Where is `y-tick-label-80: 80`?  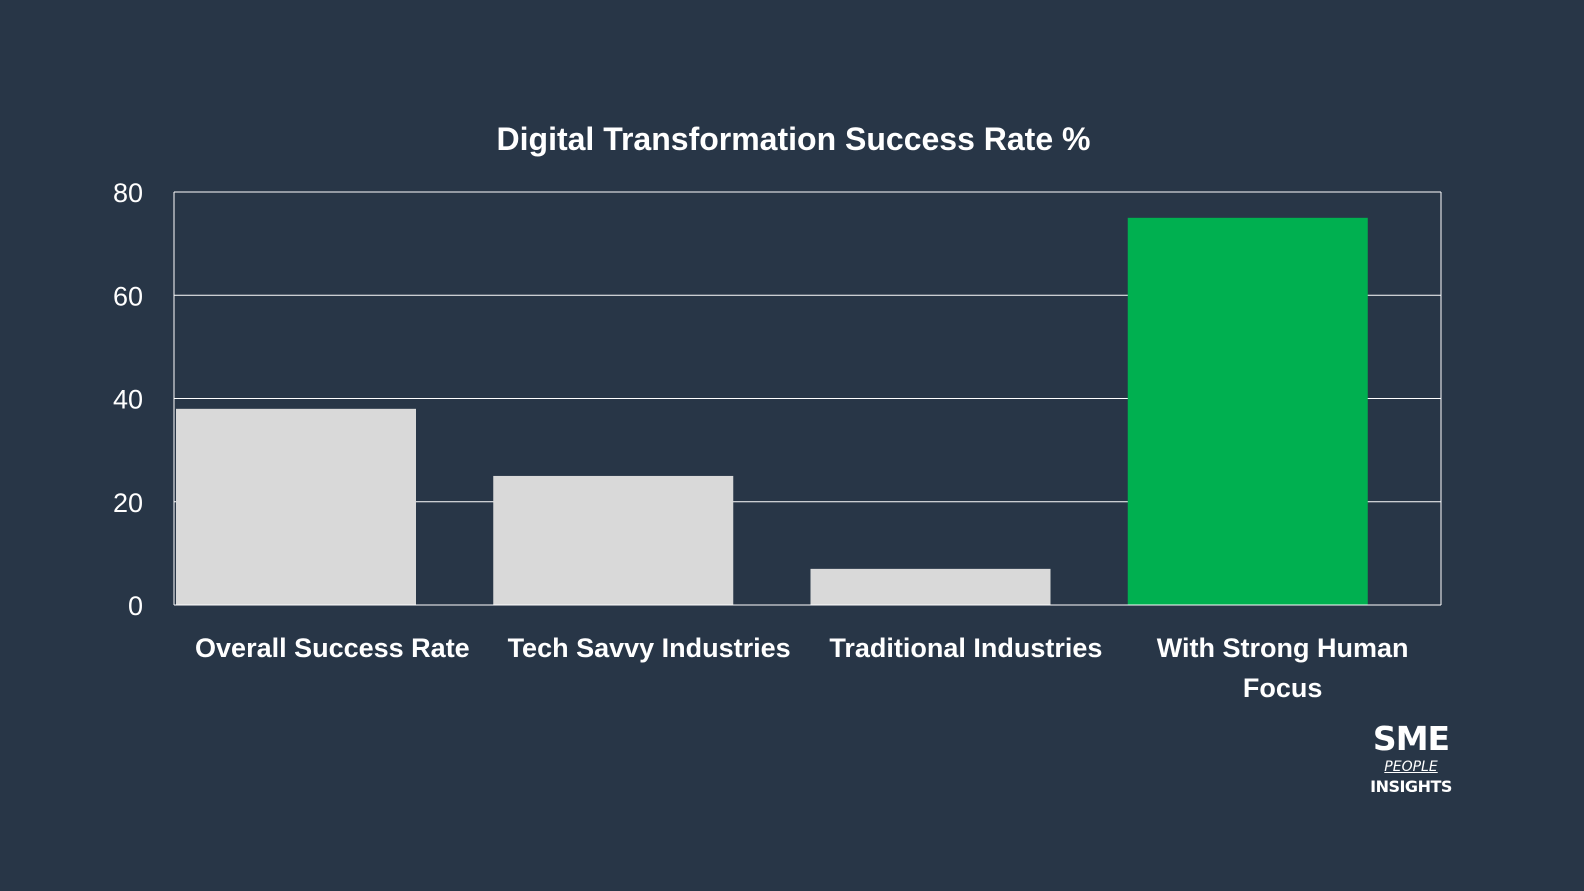
y-tick-label-80: 80 is located at coordinates (128, 193).